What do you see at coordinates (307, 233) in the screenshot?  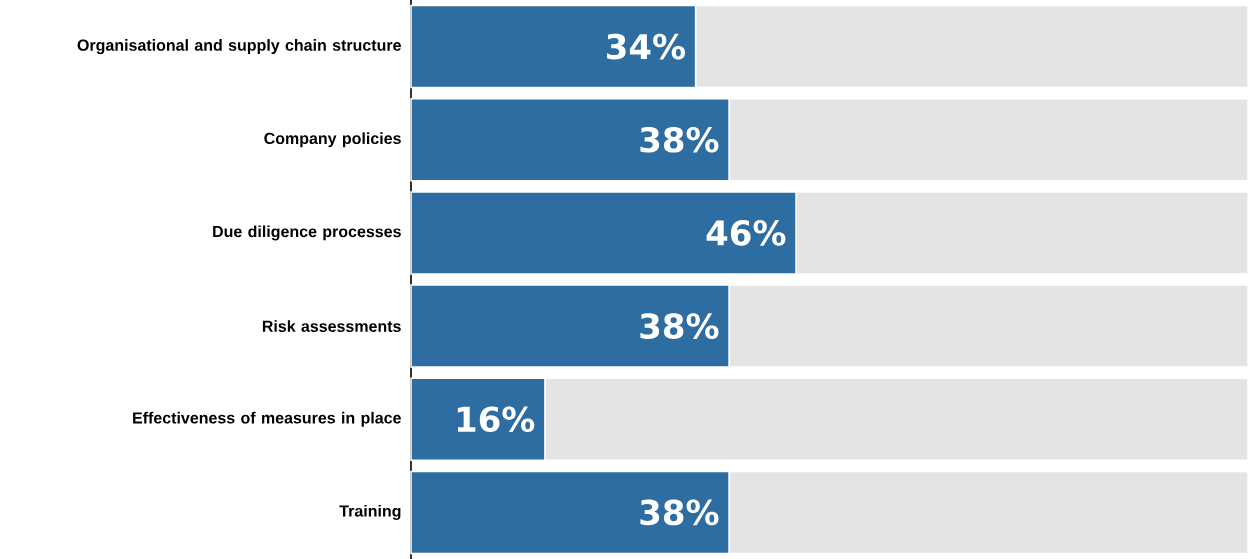 I see `y-tick-label: Due diligence processes` at bounding box center [307, 233].